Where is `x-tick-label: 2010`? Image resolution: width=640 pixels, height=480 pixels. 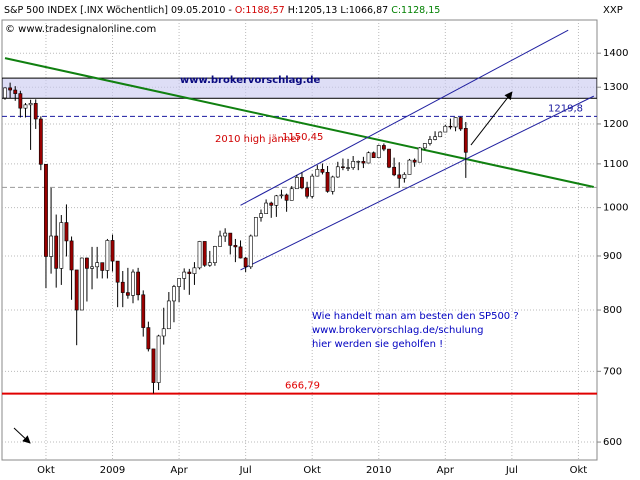 x-tick-label: 2010 is located at coordinates (378, 470).